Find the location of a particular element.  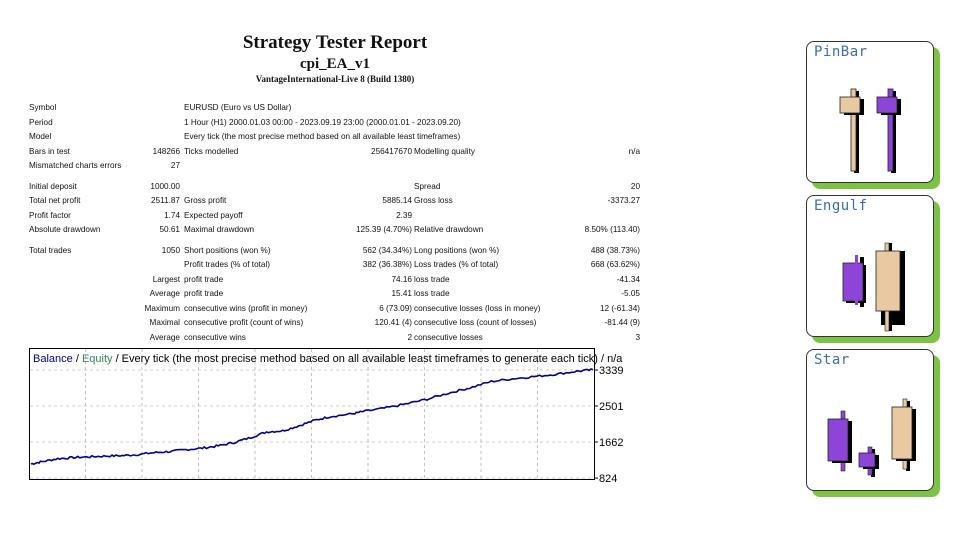

maximal-consec-profit-value: 120.41 (4) is located at coordinates (393, 322).